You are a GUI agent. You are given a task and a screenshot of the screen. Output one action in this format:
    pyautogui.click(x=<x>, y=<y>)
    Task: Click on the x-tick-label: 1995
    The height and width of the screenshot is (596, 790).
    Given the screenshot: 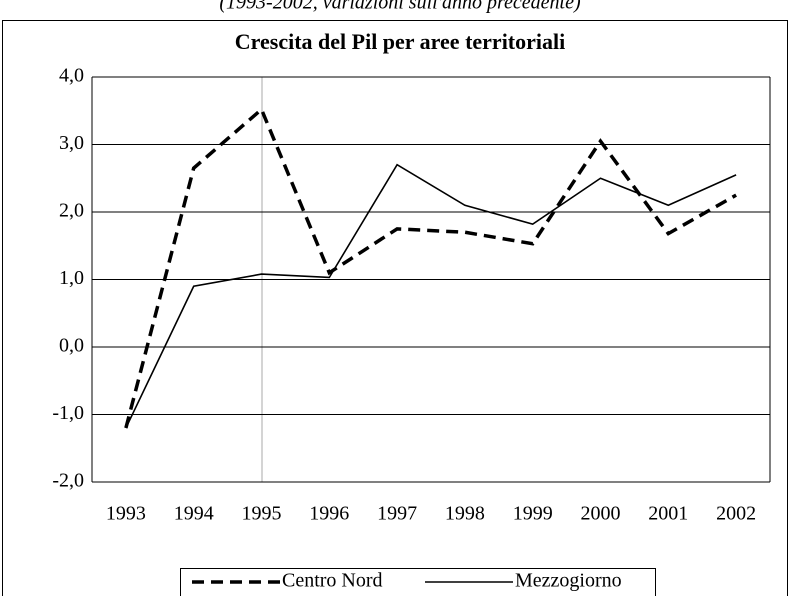 What is the action you would take?
    pyautogui.click(x=262, y=514)
    